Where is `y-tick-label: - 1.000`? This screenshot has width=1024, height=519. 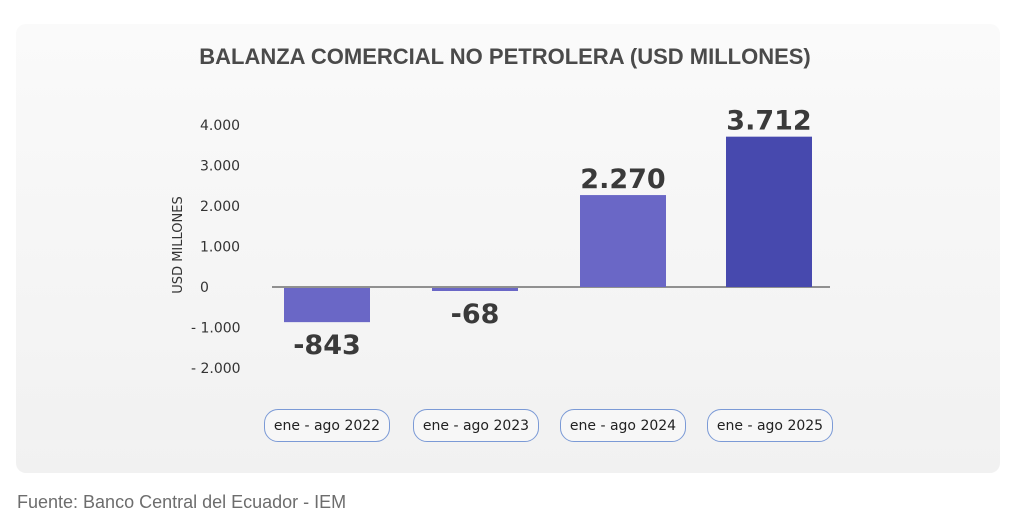
y-tick-label: - 1.000 is located at coordinates (216, 329).